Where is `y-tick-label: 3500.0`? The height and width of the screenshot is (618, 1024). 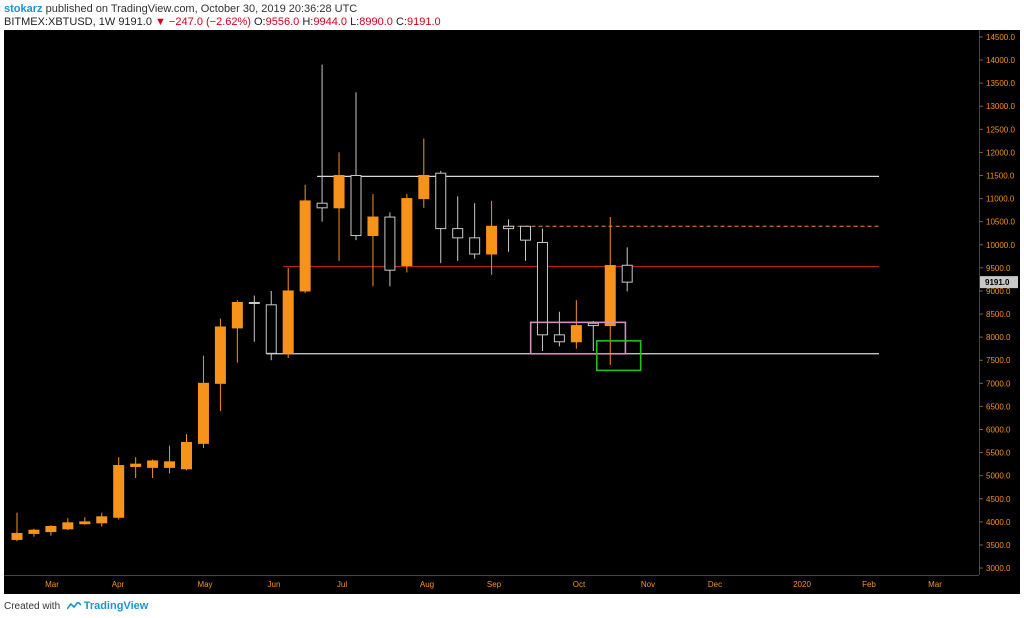
y-tick-label: 3500.0 is located at coordinates (998, 545).